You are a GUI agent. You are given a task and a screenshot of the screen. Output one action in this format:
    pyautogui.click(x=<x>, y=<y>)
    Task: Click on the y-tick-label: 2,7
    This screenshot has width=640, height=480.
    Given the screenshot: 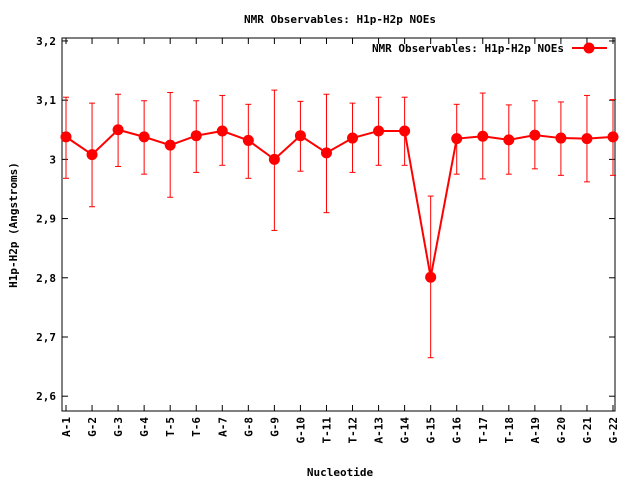 What is the action you would take?
    pyautogui.click(x=46, y=337)
    